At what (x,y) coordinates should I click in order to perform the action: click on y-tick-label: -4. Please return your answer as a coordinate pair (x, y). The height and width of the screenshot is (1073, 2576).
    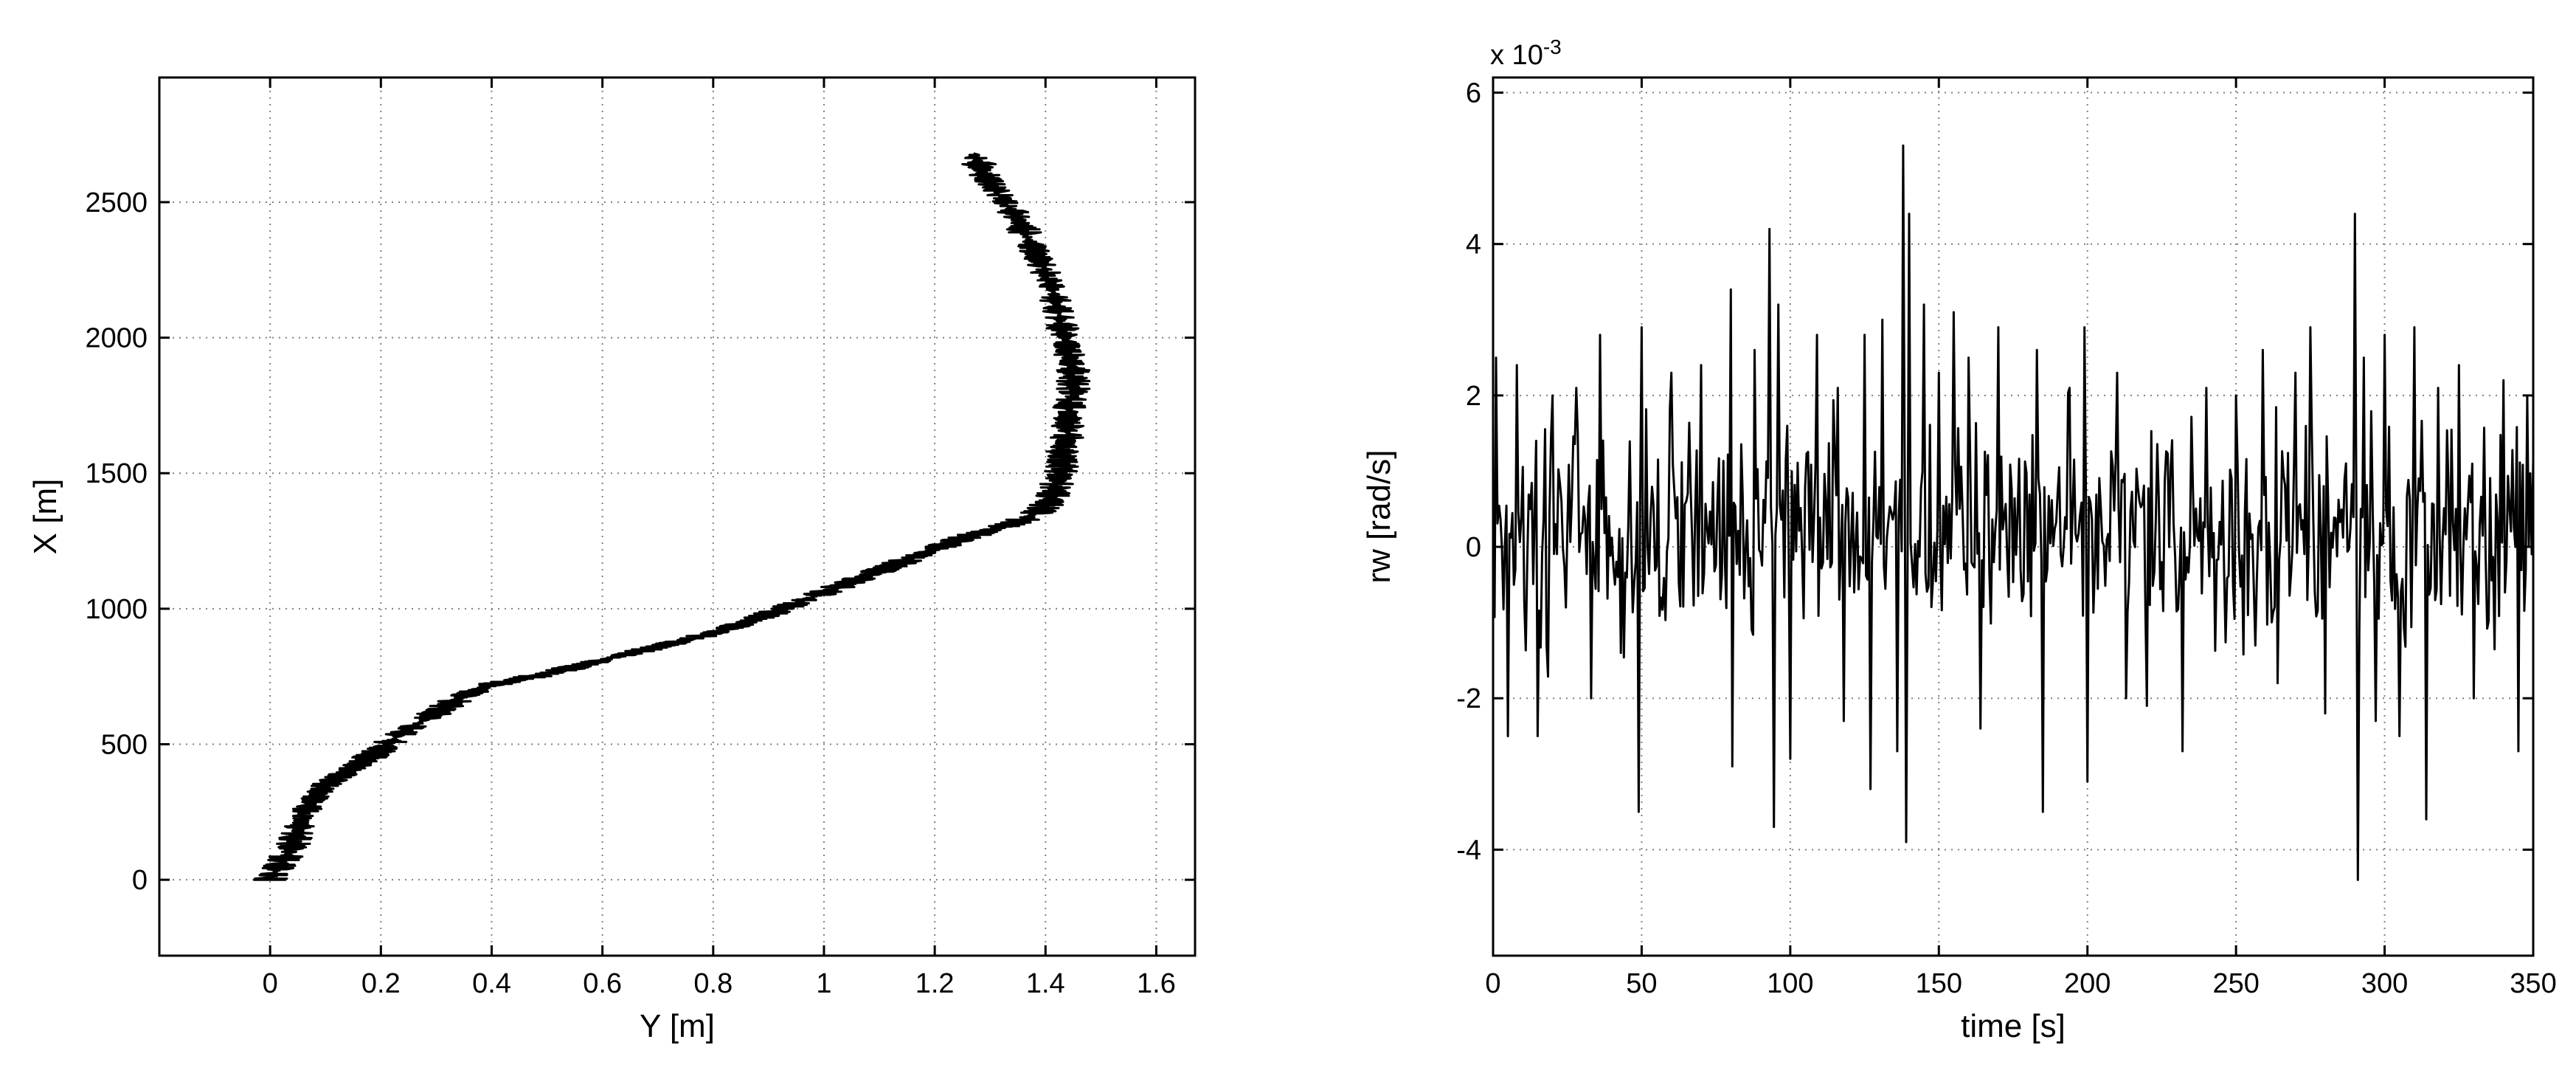
    Looking at the image, I should click on (1469, 851).